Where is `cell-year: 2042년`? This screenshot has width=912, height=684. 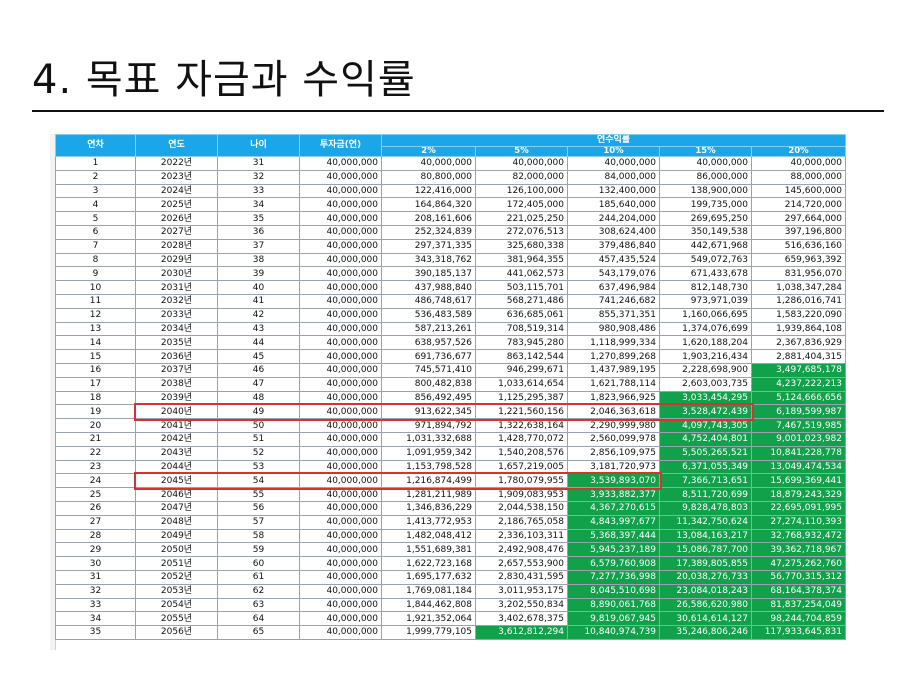
cell-year: 2042년 is located at coordinates (176, 439).